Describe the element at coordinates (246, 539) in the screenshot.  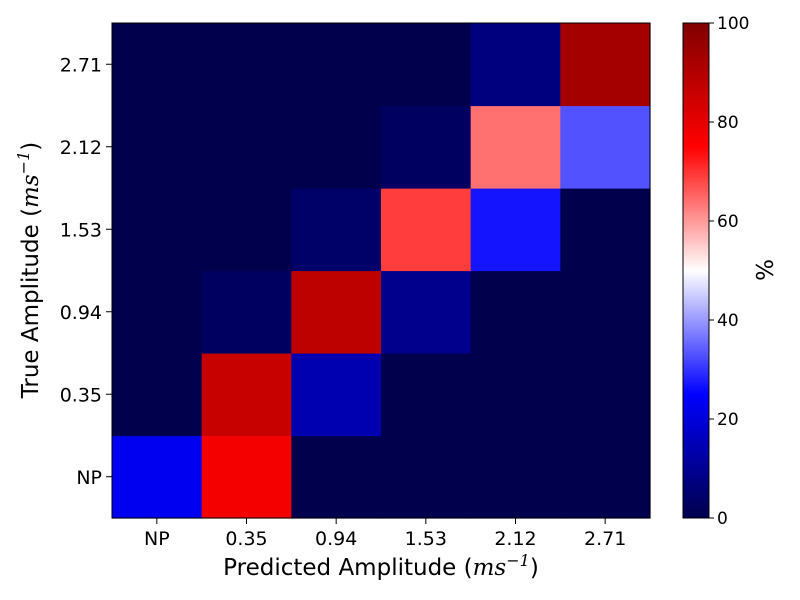
I see `x-tick-label: 0.35` at that location.